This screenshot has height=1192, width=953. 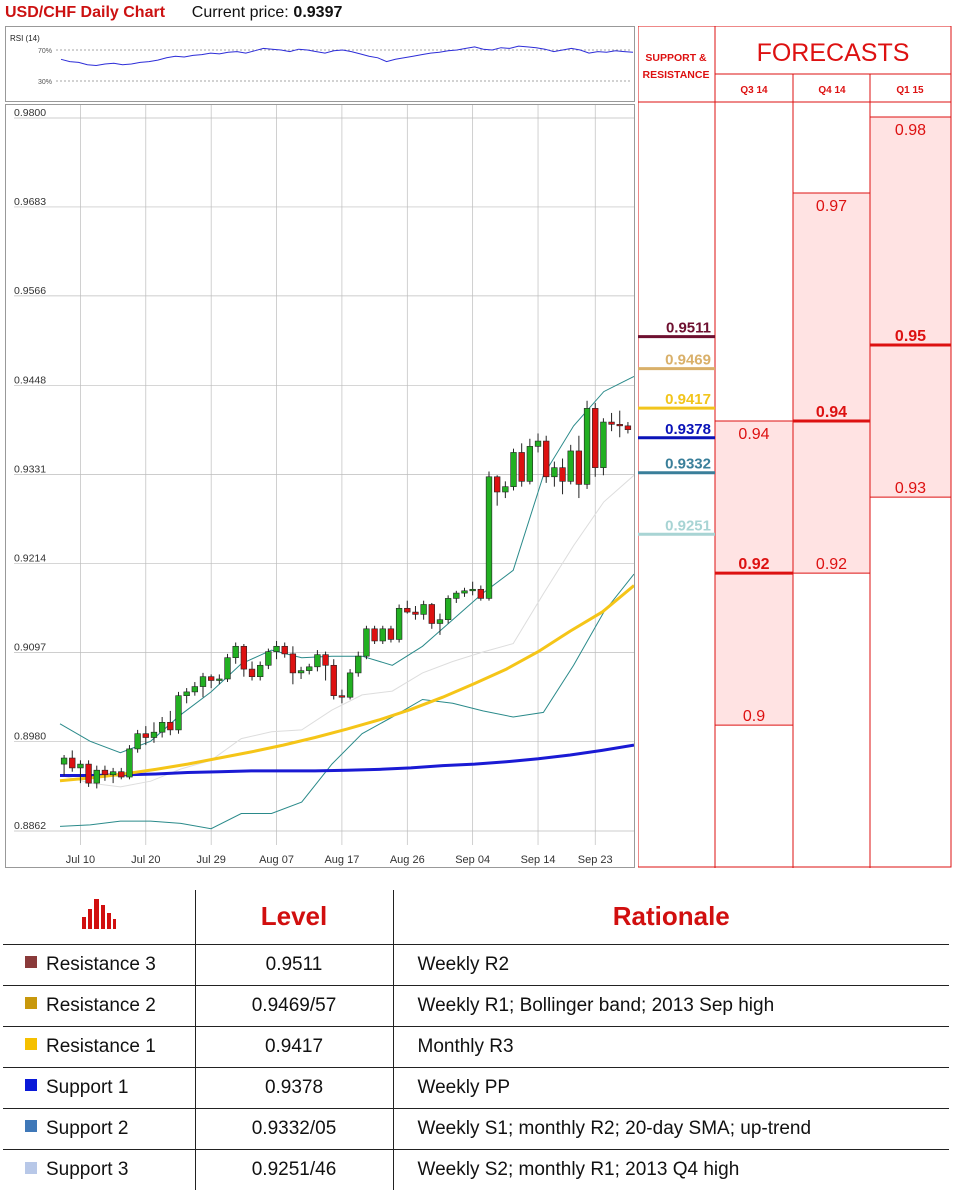 I want to click on y-tick-label: 0.8980, so click(x=30, y=736).